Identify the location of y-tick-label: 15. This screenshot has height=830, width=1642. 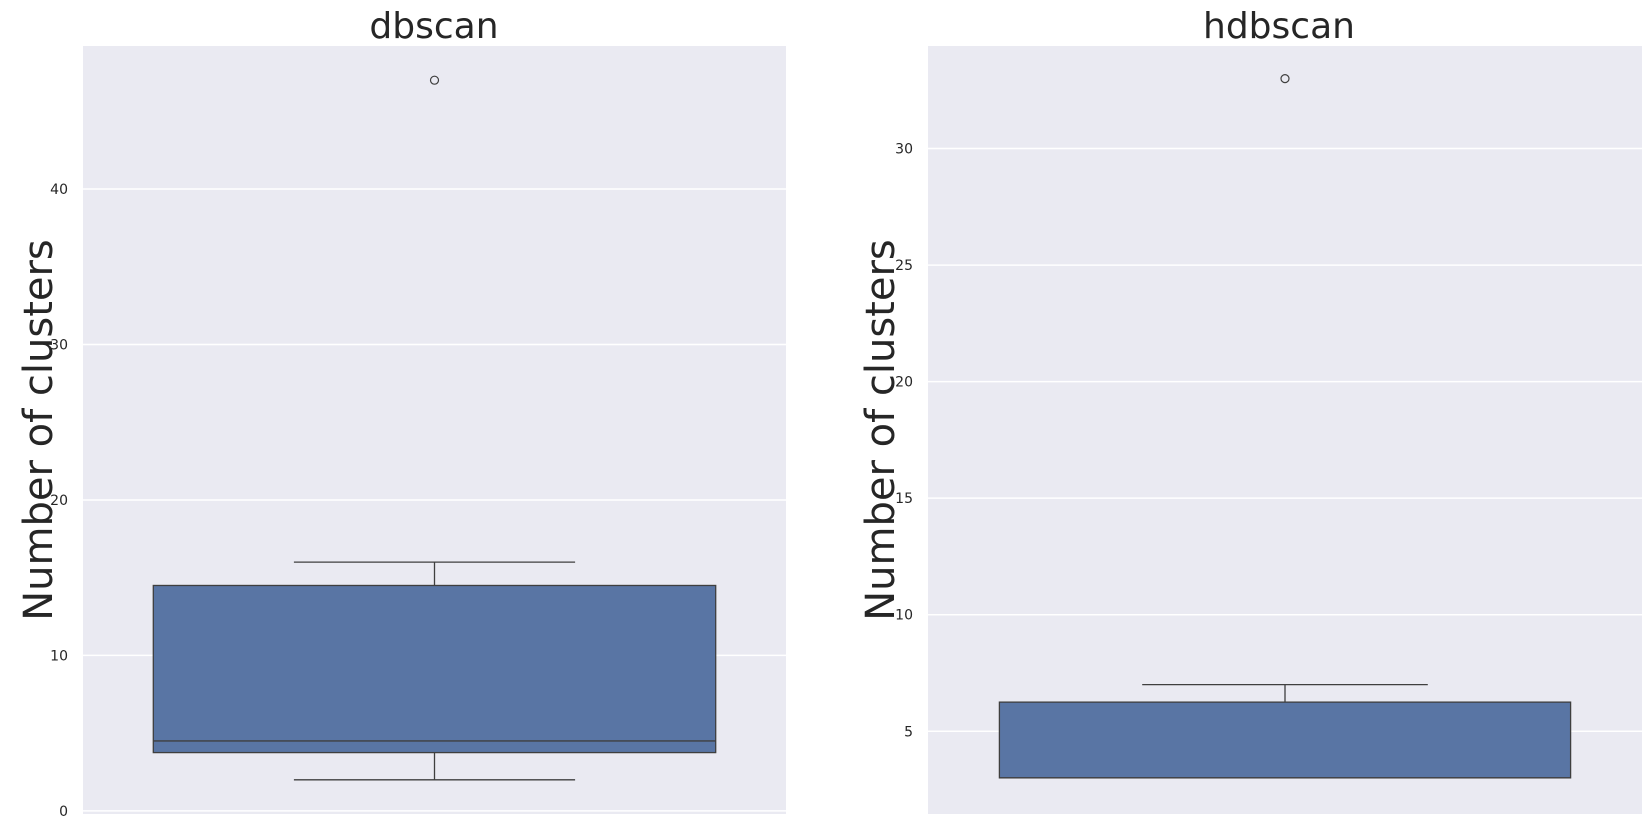
(904, 499).